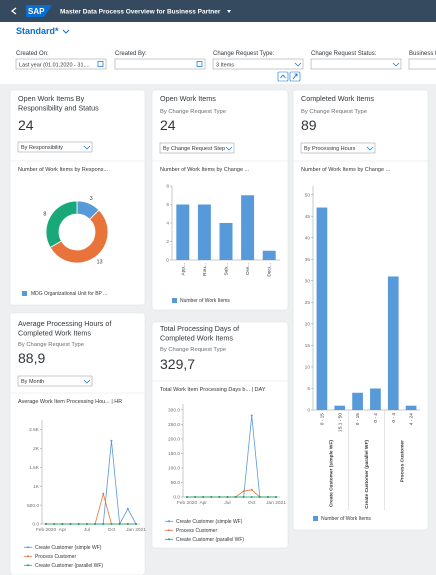  Describe the element at coordinates (13, 11) in the screenshot. I see `back-button` at that location.